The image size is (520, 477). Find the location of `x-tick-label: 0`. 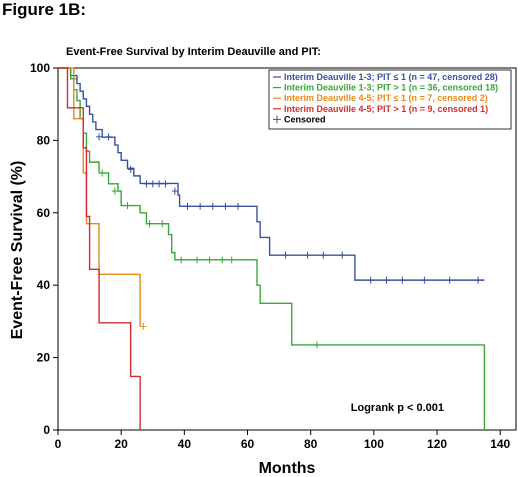

x-tick-label: 0 is located at coordinates (58, 444).